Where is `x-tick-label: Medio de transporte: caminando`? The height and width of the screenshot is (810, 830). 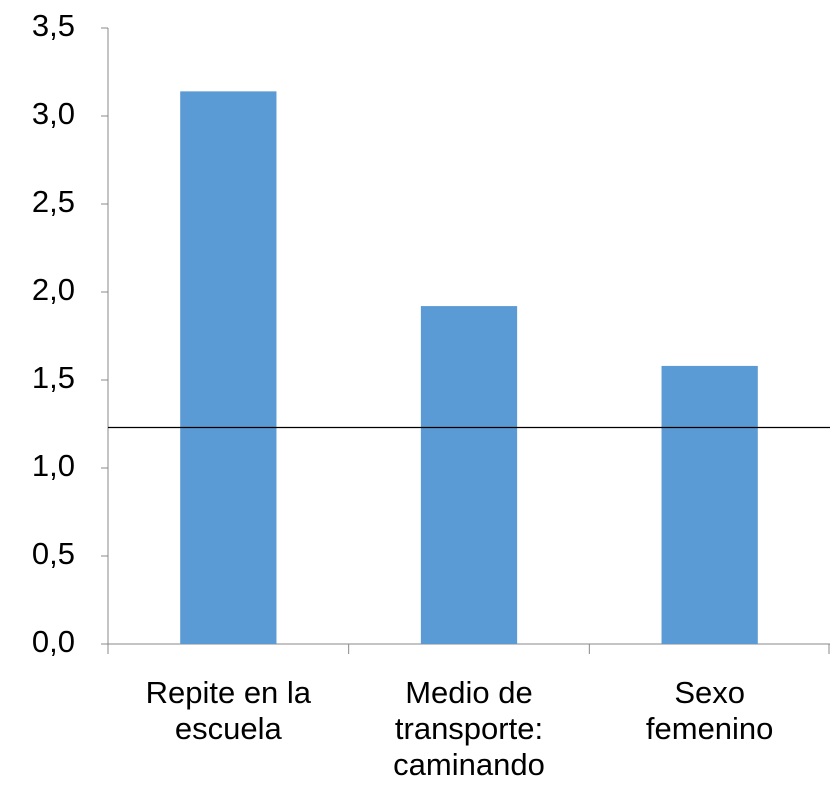 x-tick-label: Medio de transporte: caminando is located at coordinates (469, 728).